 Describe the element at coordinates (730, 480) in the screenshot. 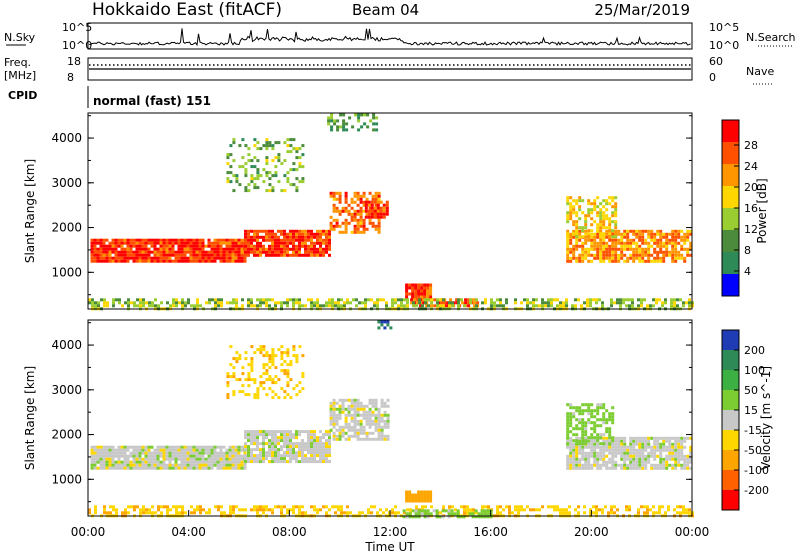

I see `colorbar-swatch` at that location.